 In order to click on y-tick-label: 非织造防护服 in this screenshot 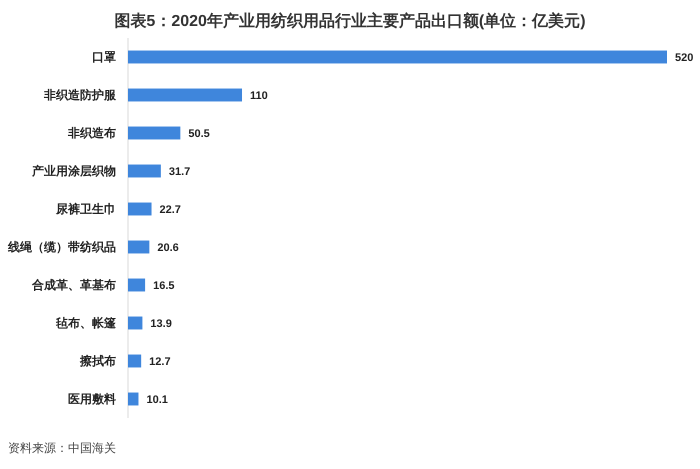, I will do `click(80, 95)`.